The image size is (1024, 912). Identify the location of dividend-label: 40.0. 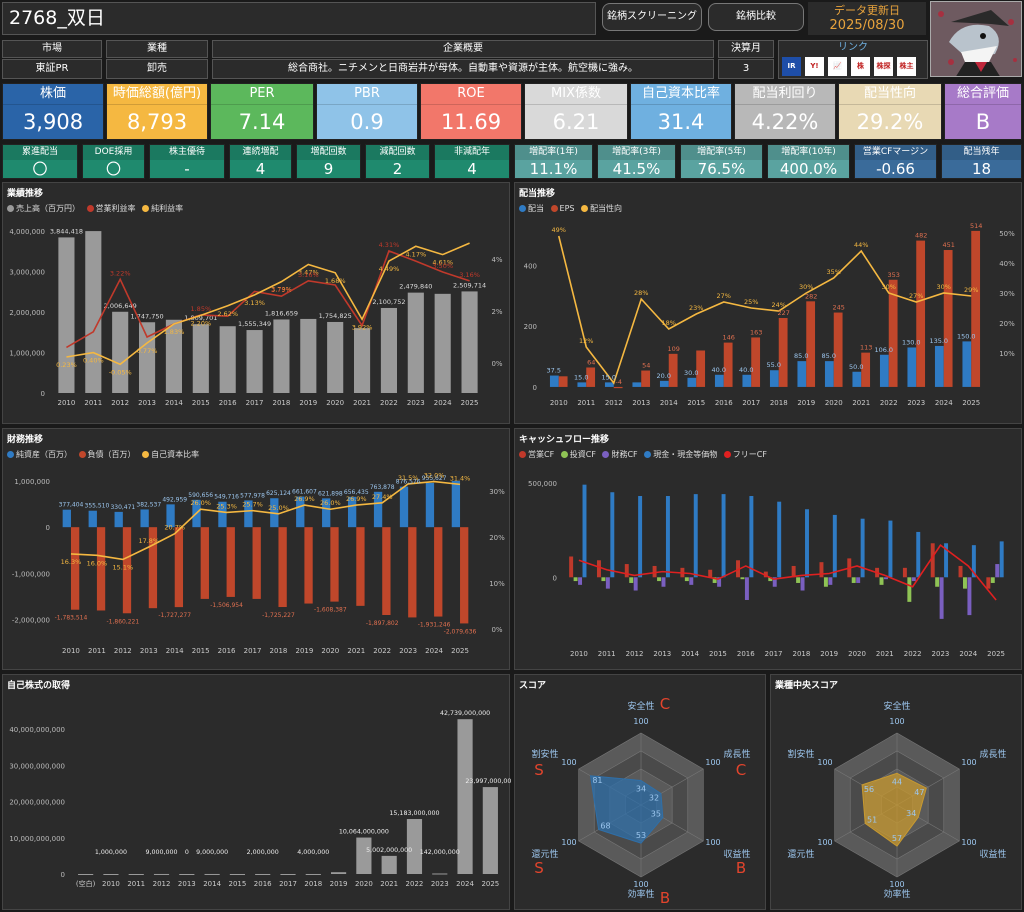
(746, 370).